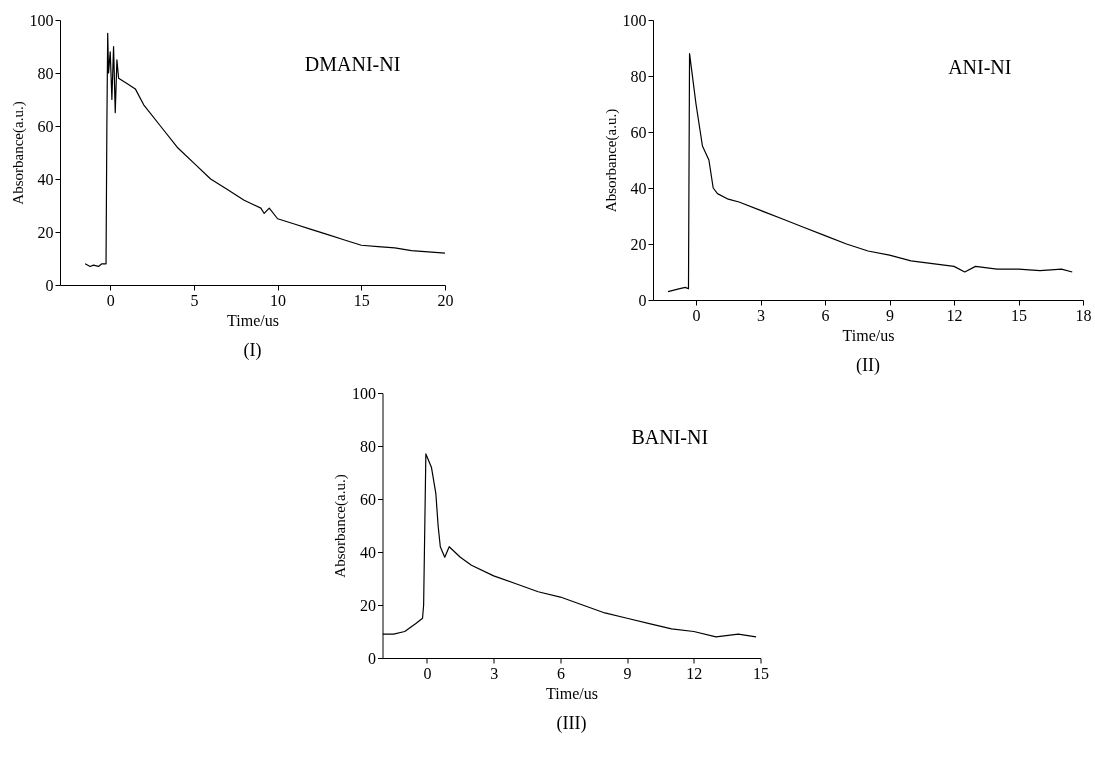 Image resolution: width=1095 pixels, height=769 pixels. What do you see at coordinates (868, 365) in the screenshot?
I see `text: (II)` at bounding box center [868, 365].